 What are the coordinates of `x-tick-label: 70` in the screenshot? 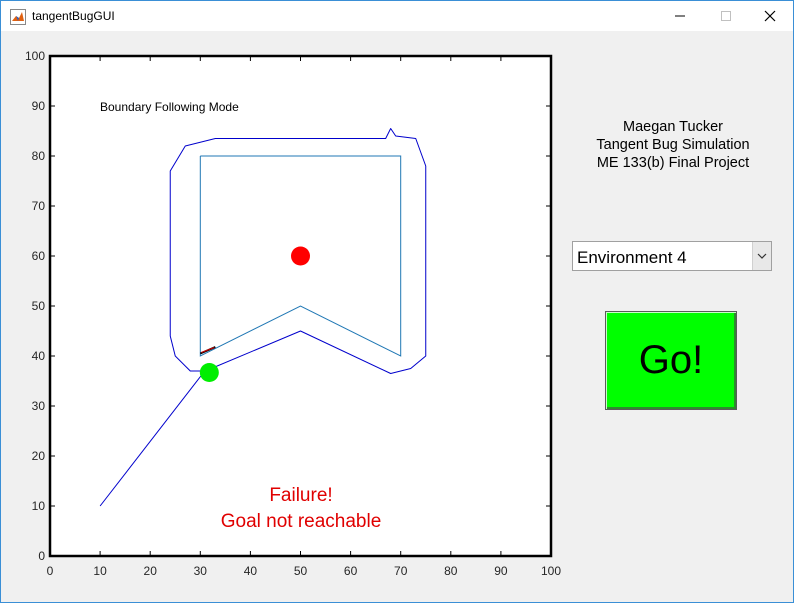 It's located at (401, 571).